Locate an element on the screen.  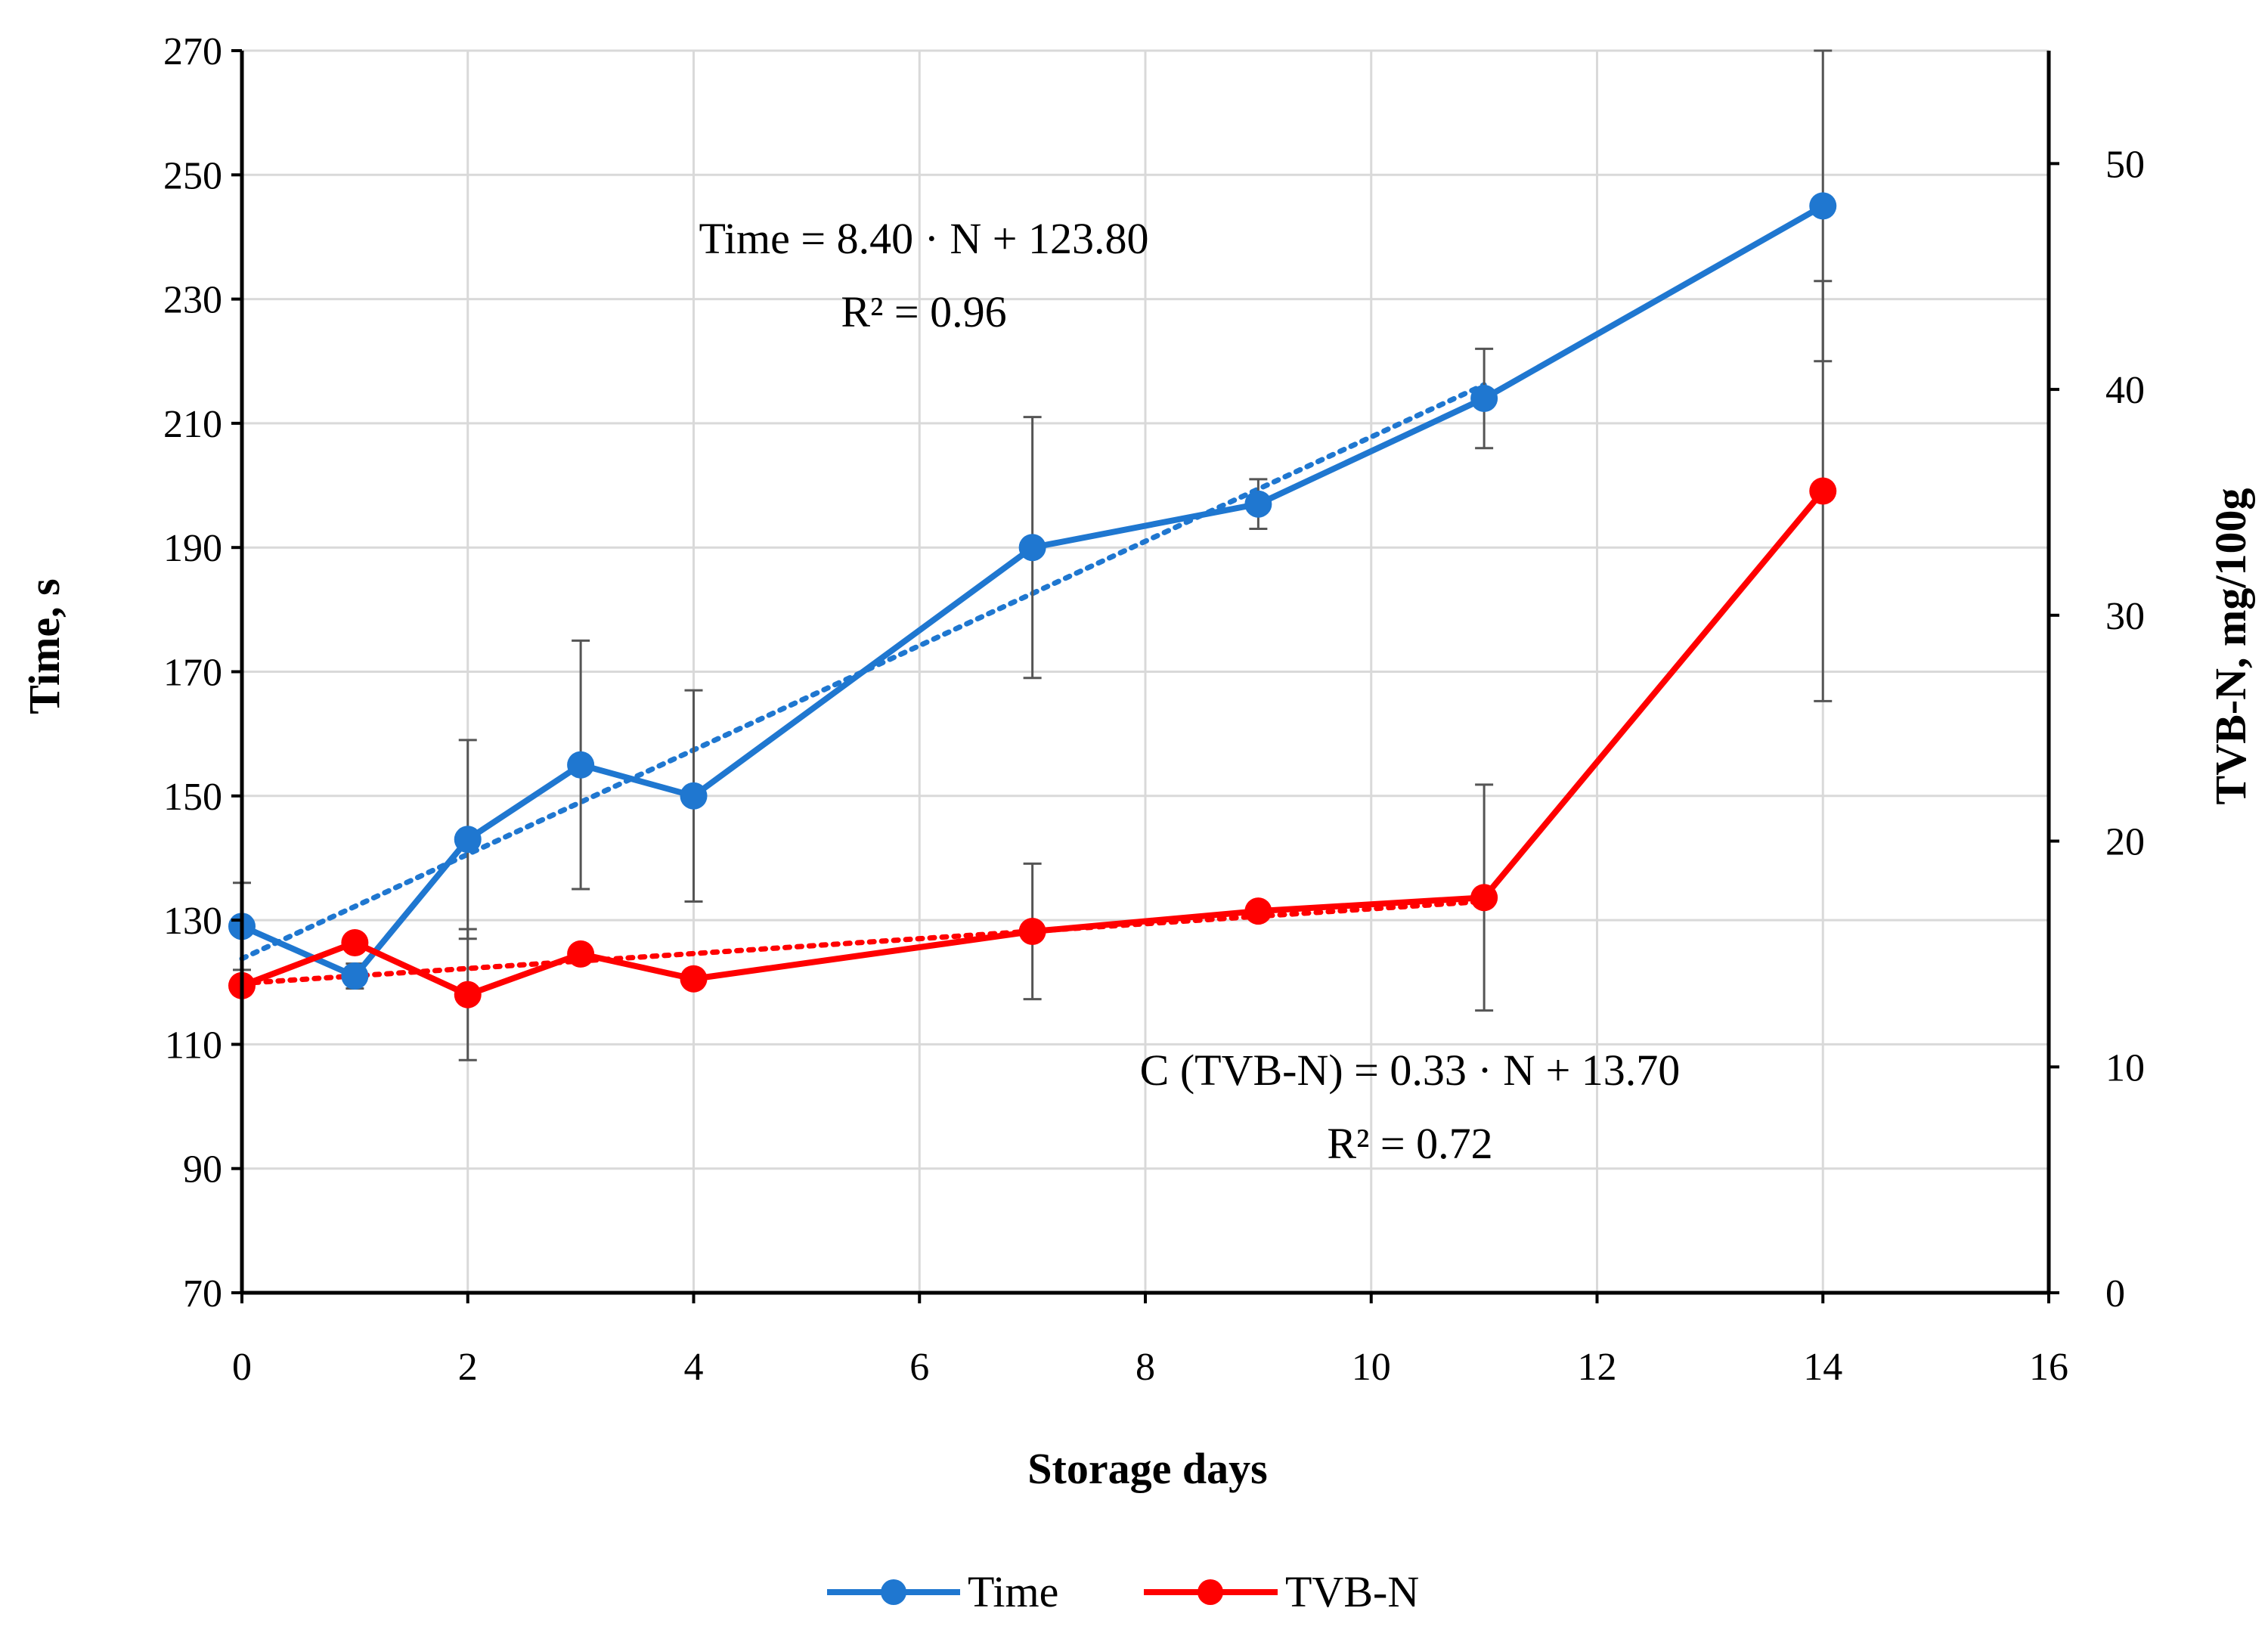
legend-tvbn-marker is located at coordinates (1210, 1592).